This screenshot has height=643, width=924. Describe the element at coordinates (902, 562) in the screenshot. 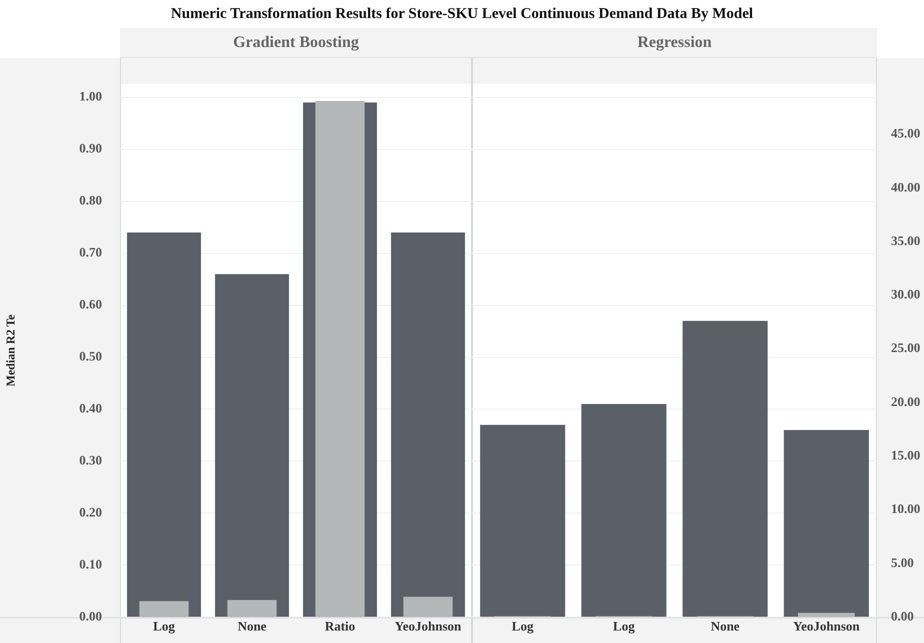

I see `y2-tick-label: 5.00` at that location.